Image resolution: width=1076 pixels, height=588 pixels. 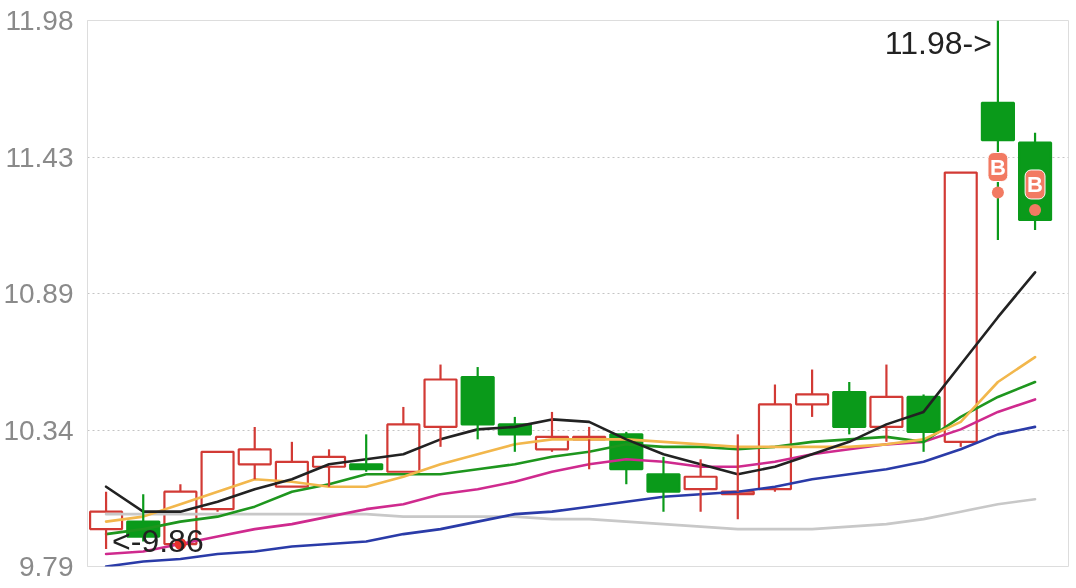 What do you see at coordinates (39, 157) in the screenshot?
I see `y-tick-label: 11.43` at bounding box center [39, 157].